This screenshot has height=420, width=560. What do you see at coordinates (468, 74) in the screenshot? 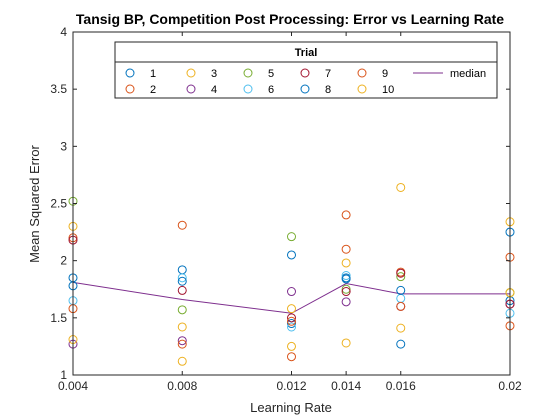
I see `legend-label-median: median` at bounding box center [468, 74].